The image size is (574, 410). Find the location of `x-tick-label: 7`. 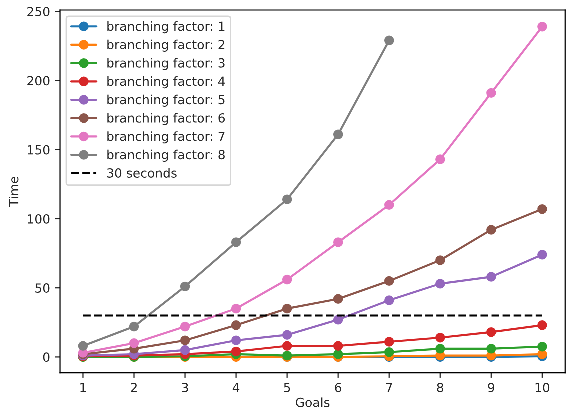

x-tick-label: 7 is located at coordinates (389, 387).